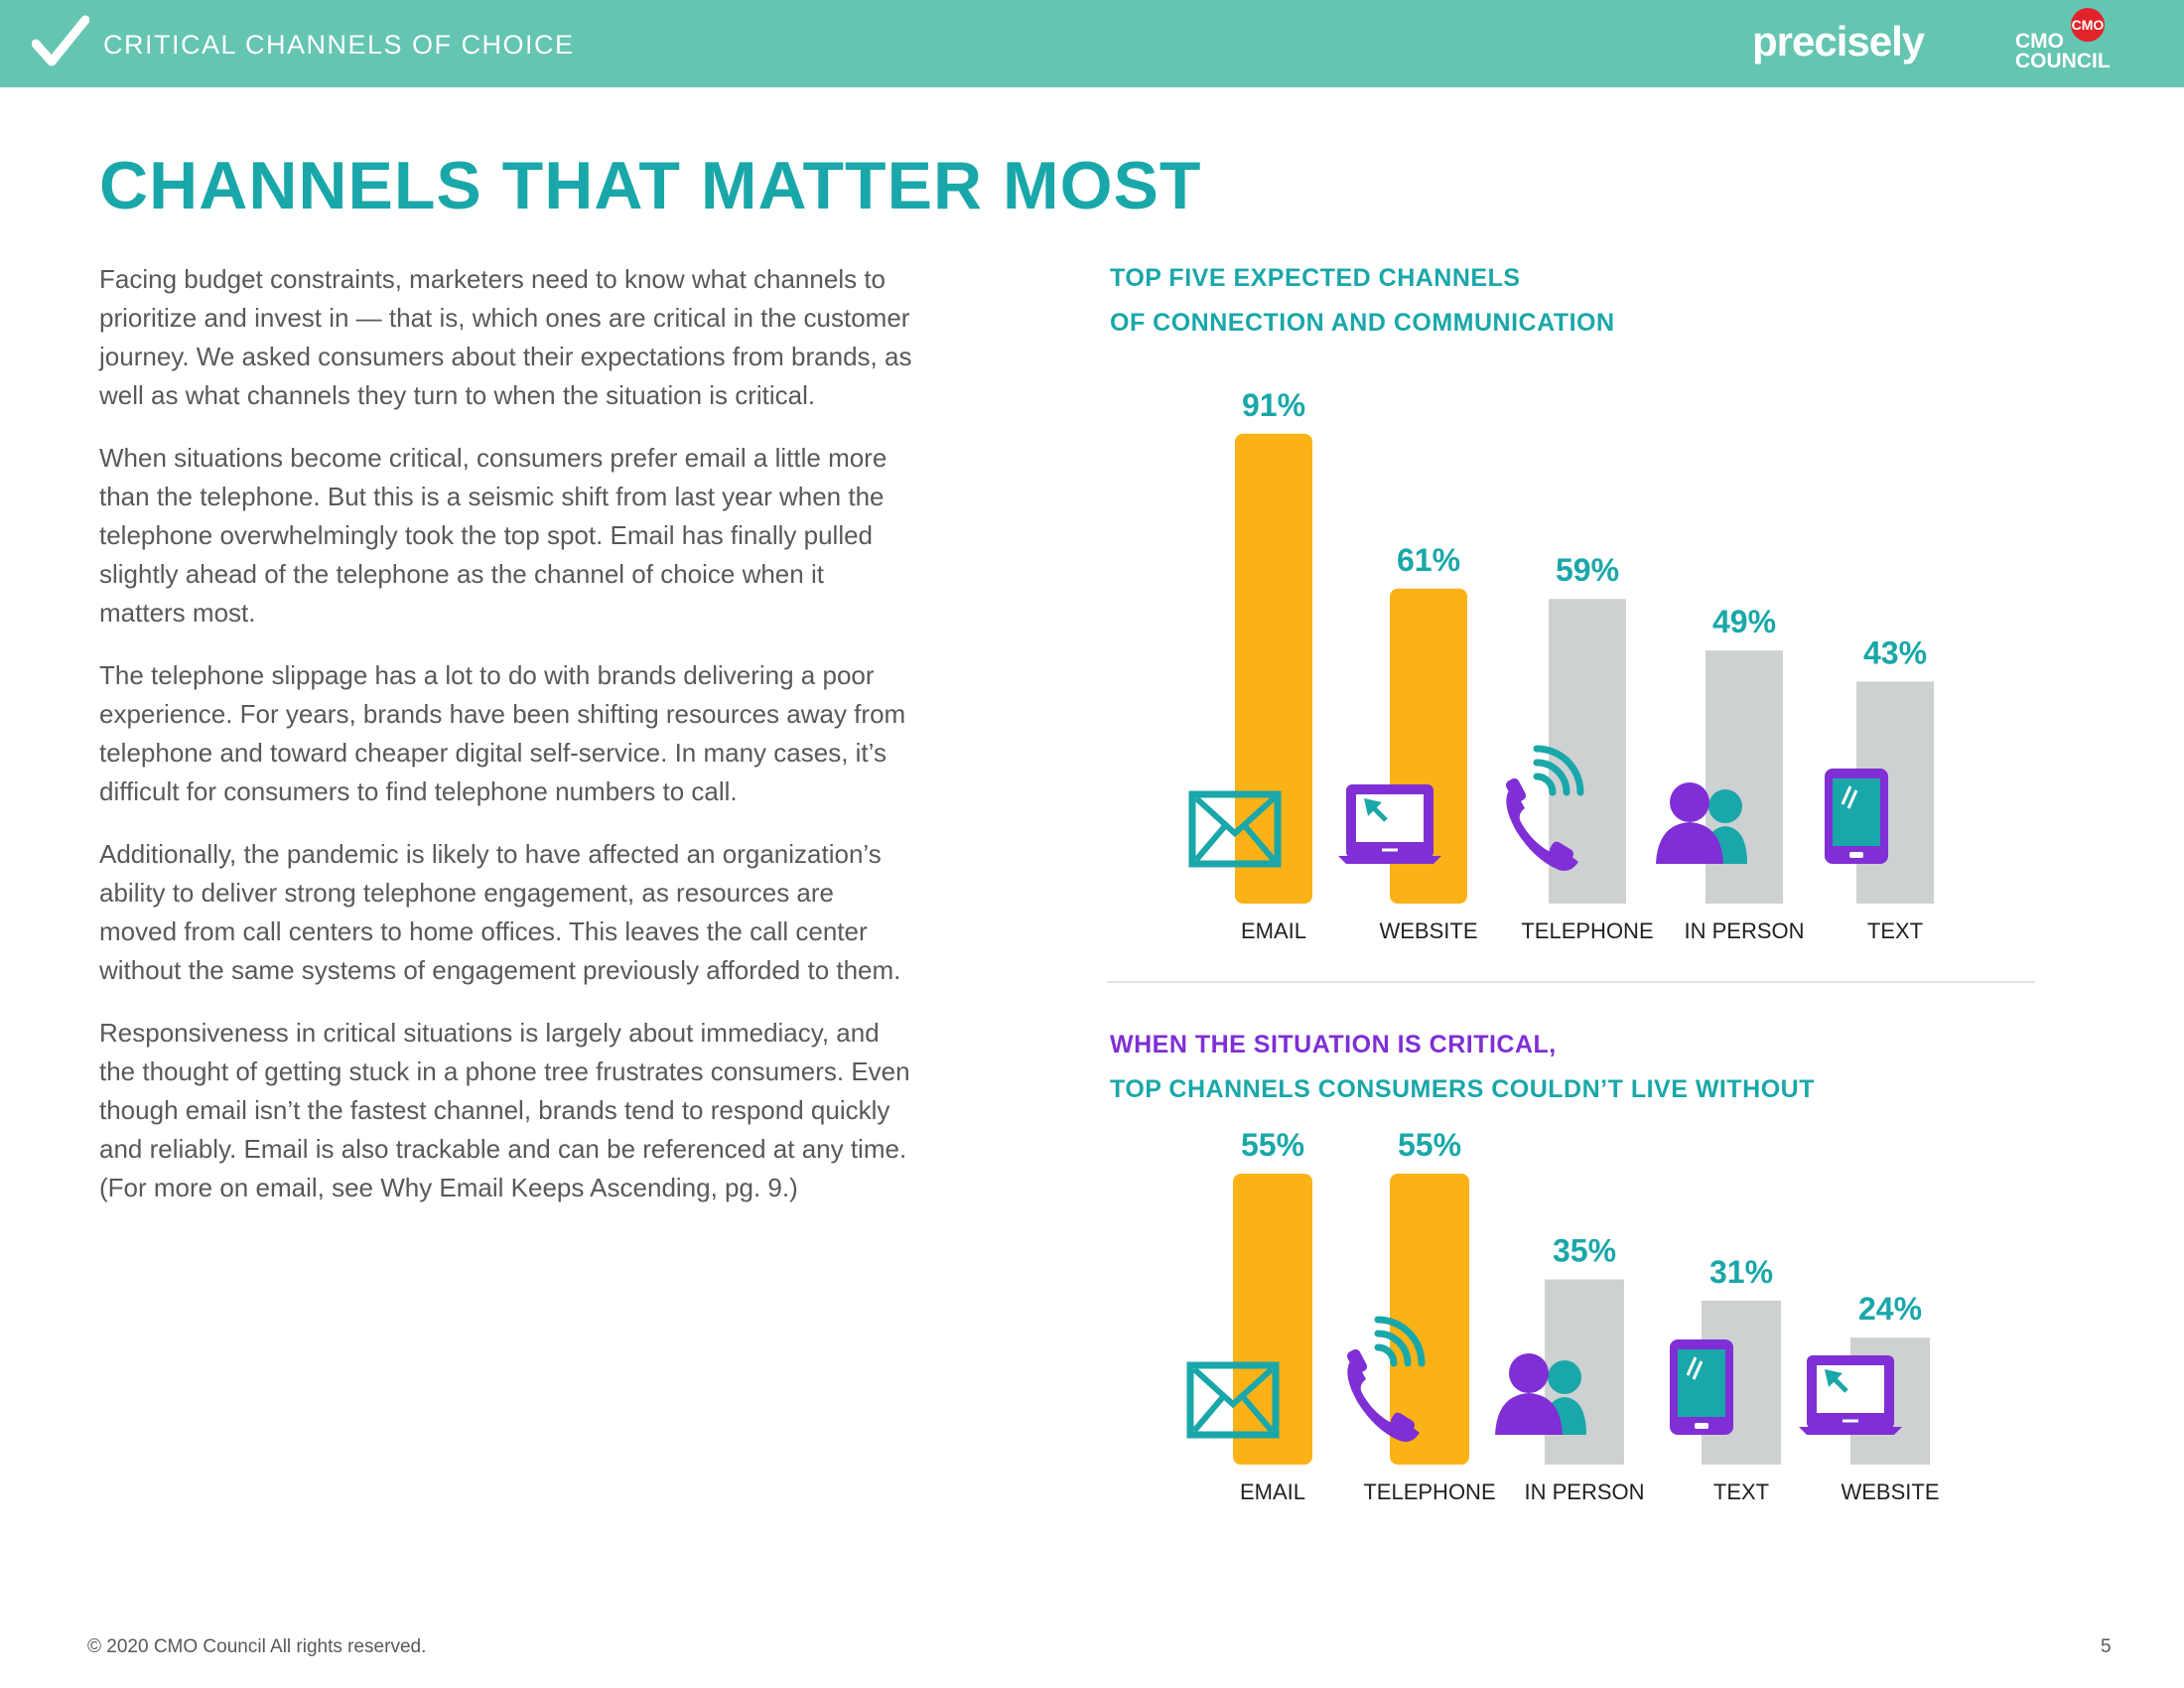  I want to click on precisely-logo: precisely, so click(1838, 41).